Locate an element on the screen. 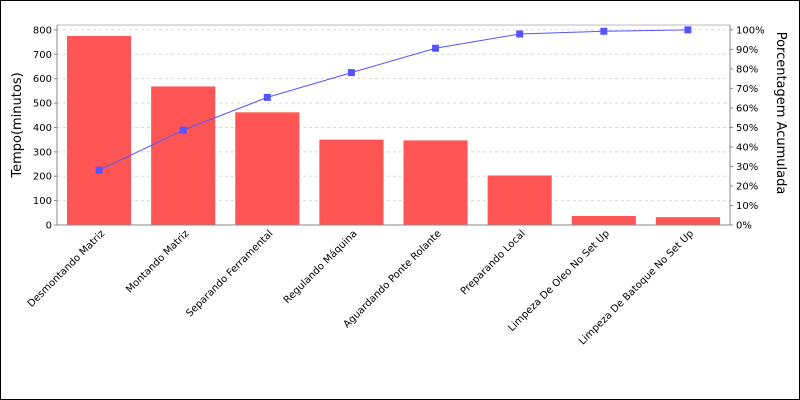  y2-tick-label: 60% is located at coordinates (747, 108).